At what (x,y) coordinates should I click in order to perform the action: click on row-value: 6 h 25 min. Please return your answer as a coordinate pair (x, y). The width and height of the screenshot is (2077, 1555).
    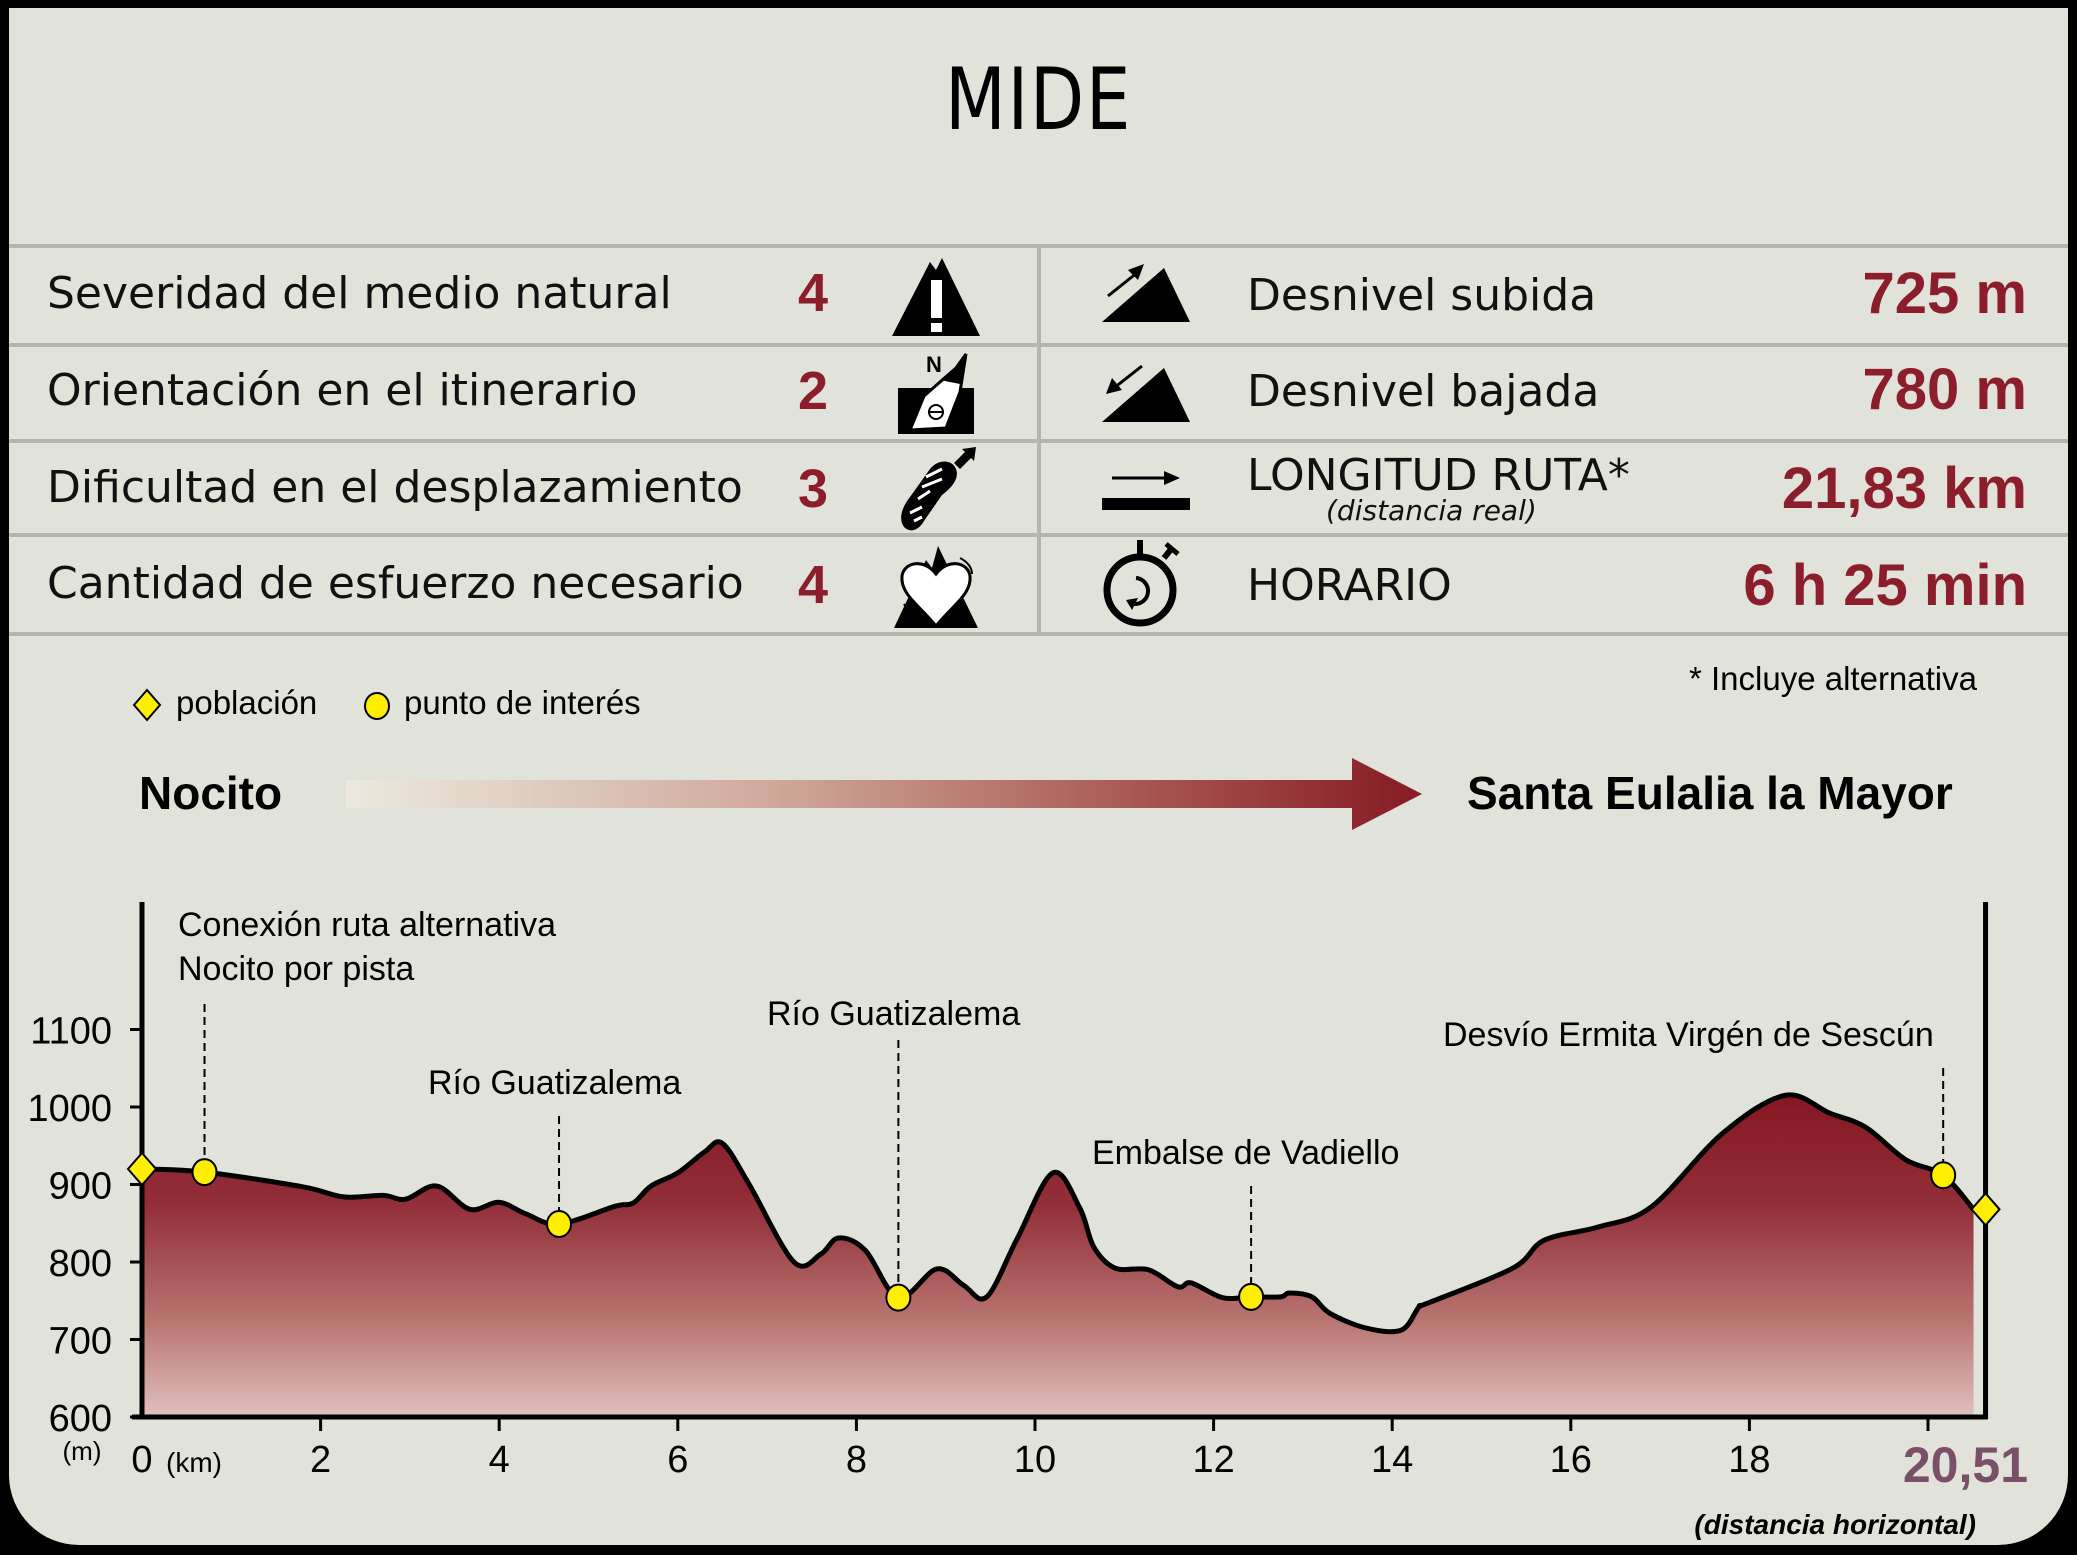
    Looking at the image, I should click on (1885, 585).